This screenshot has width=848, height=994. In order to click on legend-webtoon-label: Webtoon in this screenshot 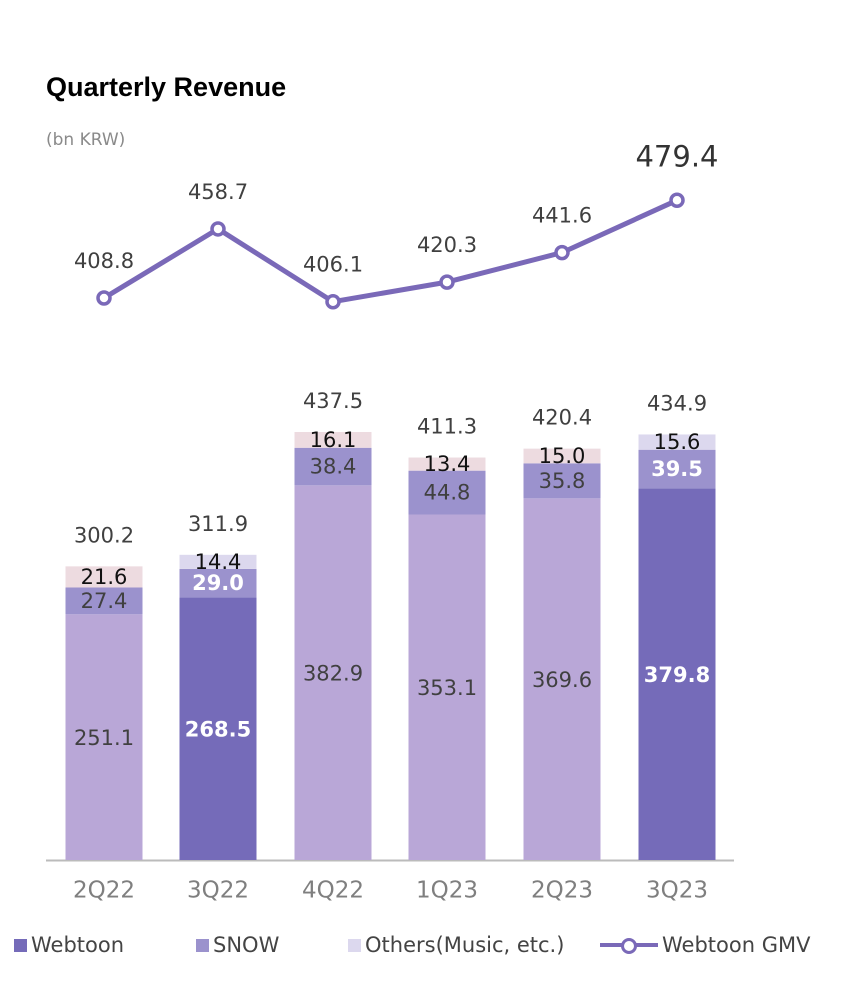, I will do `click(78, 945)`.